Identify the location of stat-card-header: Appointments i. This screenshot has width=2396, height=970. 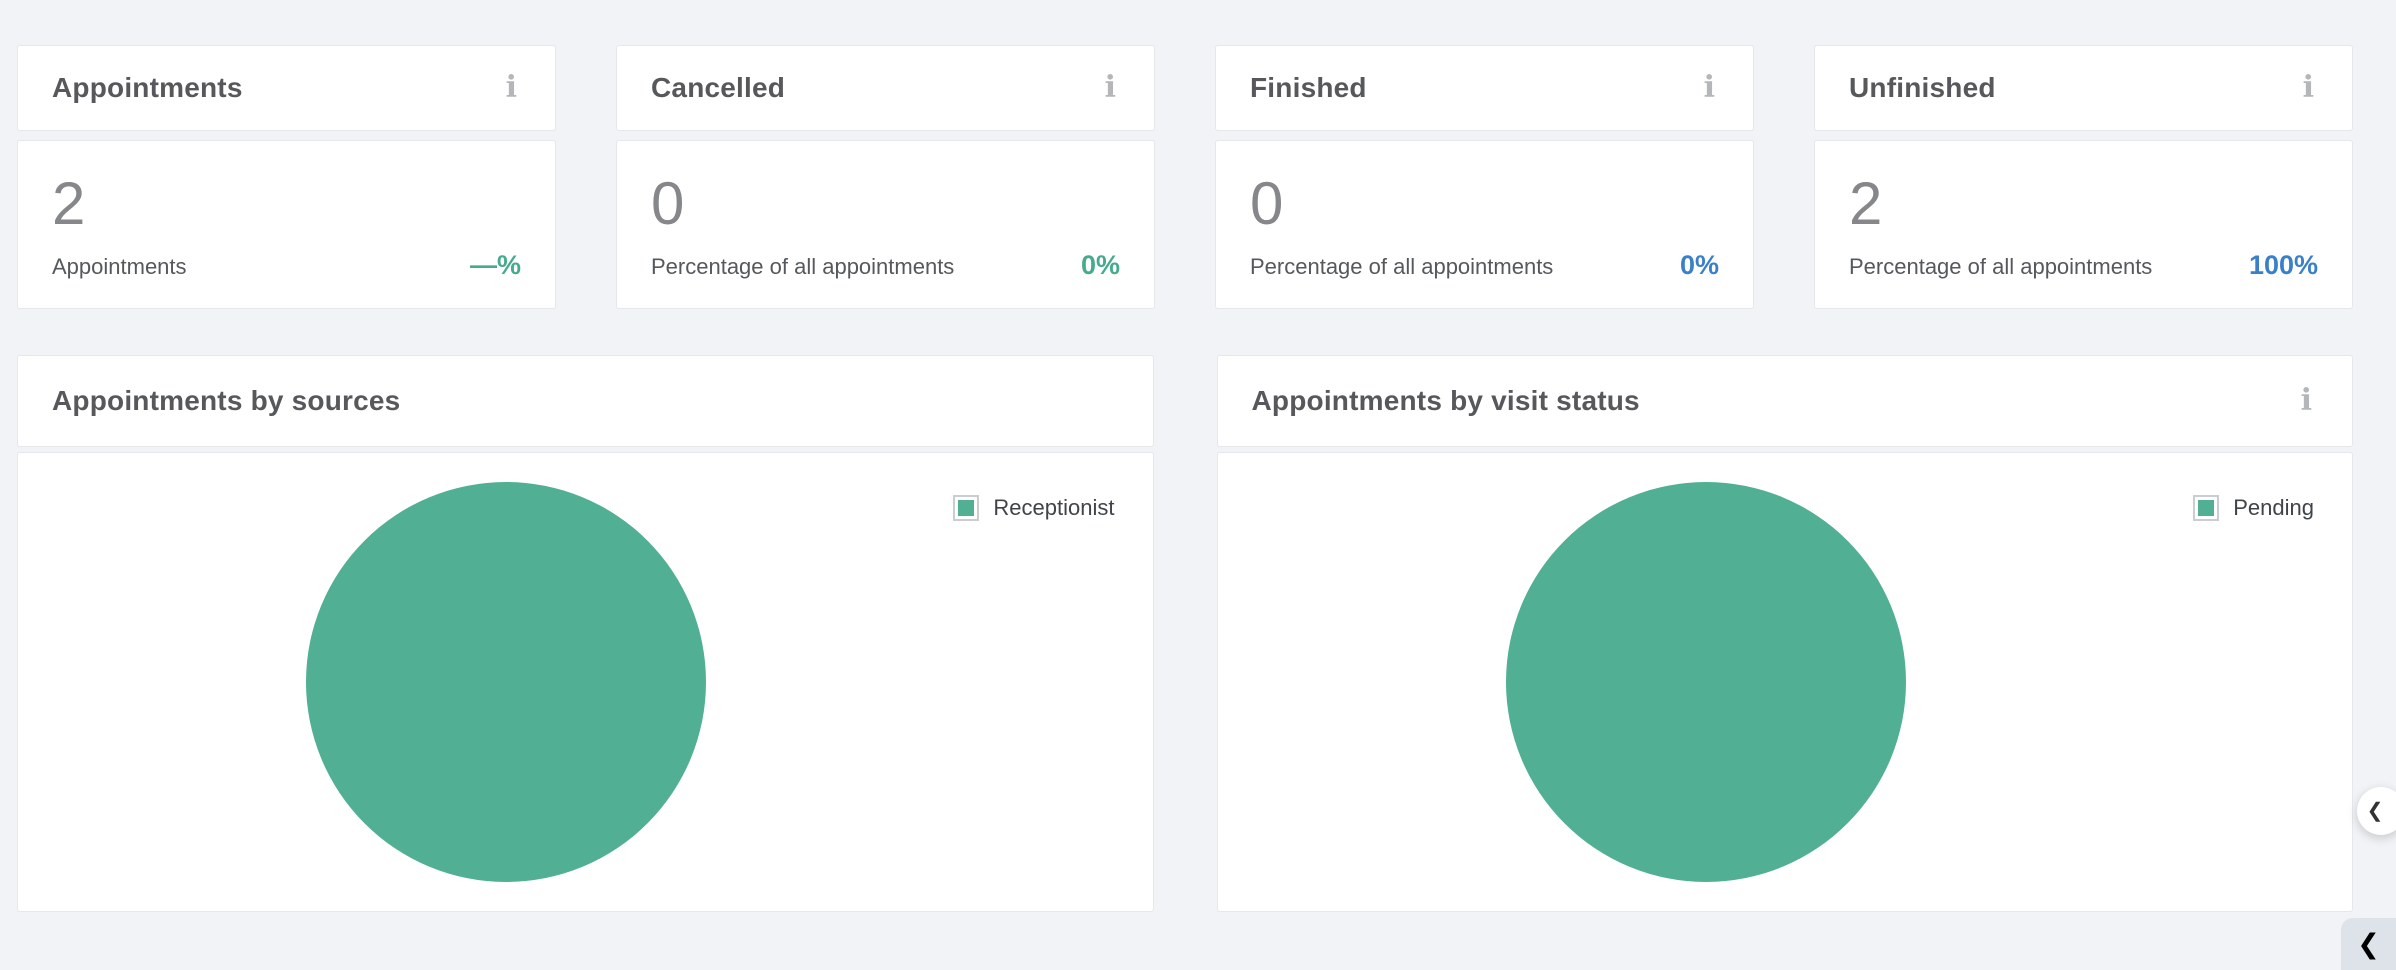
(286, 88).